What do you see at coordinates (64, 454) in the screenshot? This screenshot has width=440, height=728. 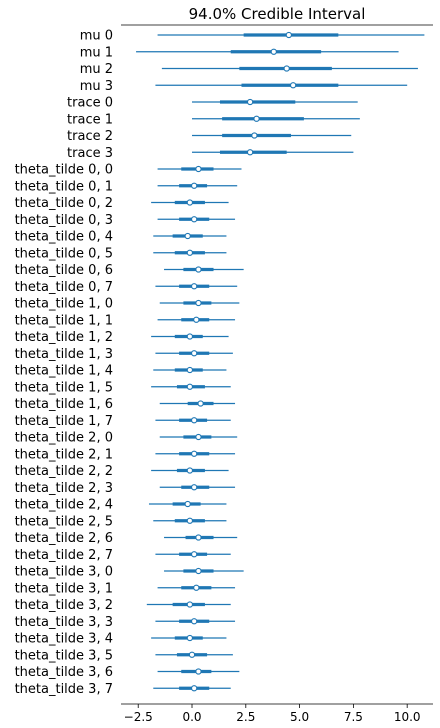 I see `row-label: theta_tilde 2, 1` at bounding box center [64, 454].